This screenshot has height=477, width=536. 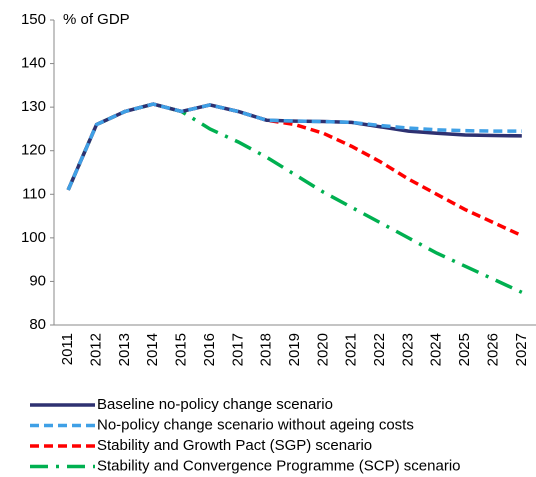 What do you see at coordinates (521, 349) in the screenshot?
I see `x-tick-label: 2027` at bounding box center [521, 349].